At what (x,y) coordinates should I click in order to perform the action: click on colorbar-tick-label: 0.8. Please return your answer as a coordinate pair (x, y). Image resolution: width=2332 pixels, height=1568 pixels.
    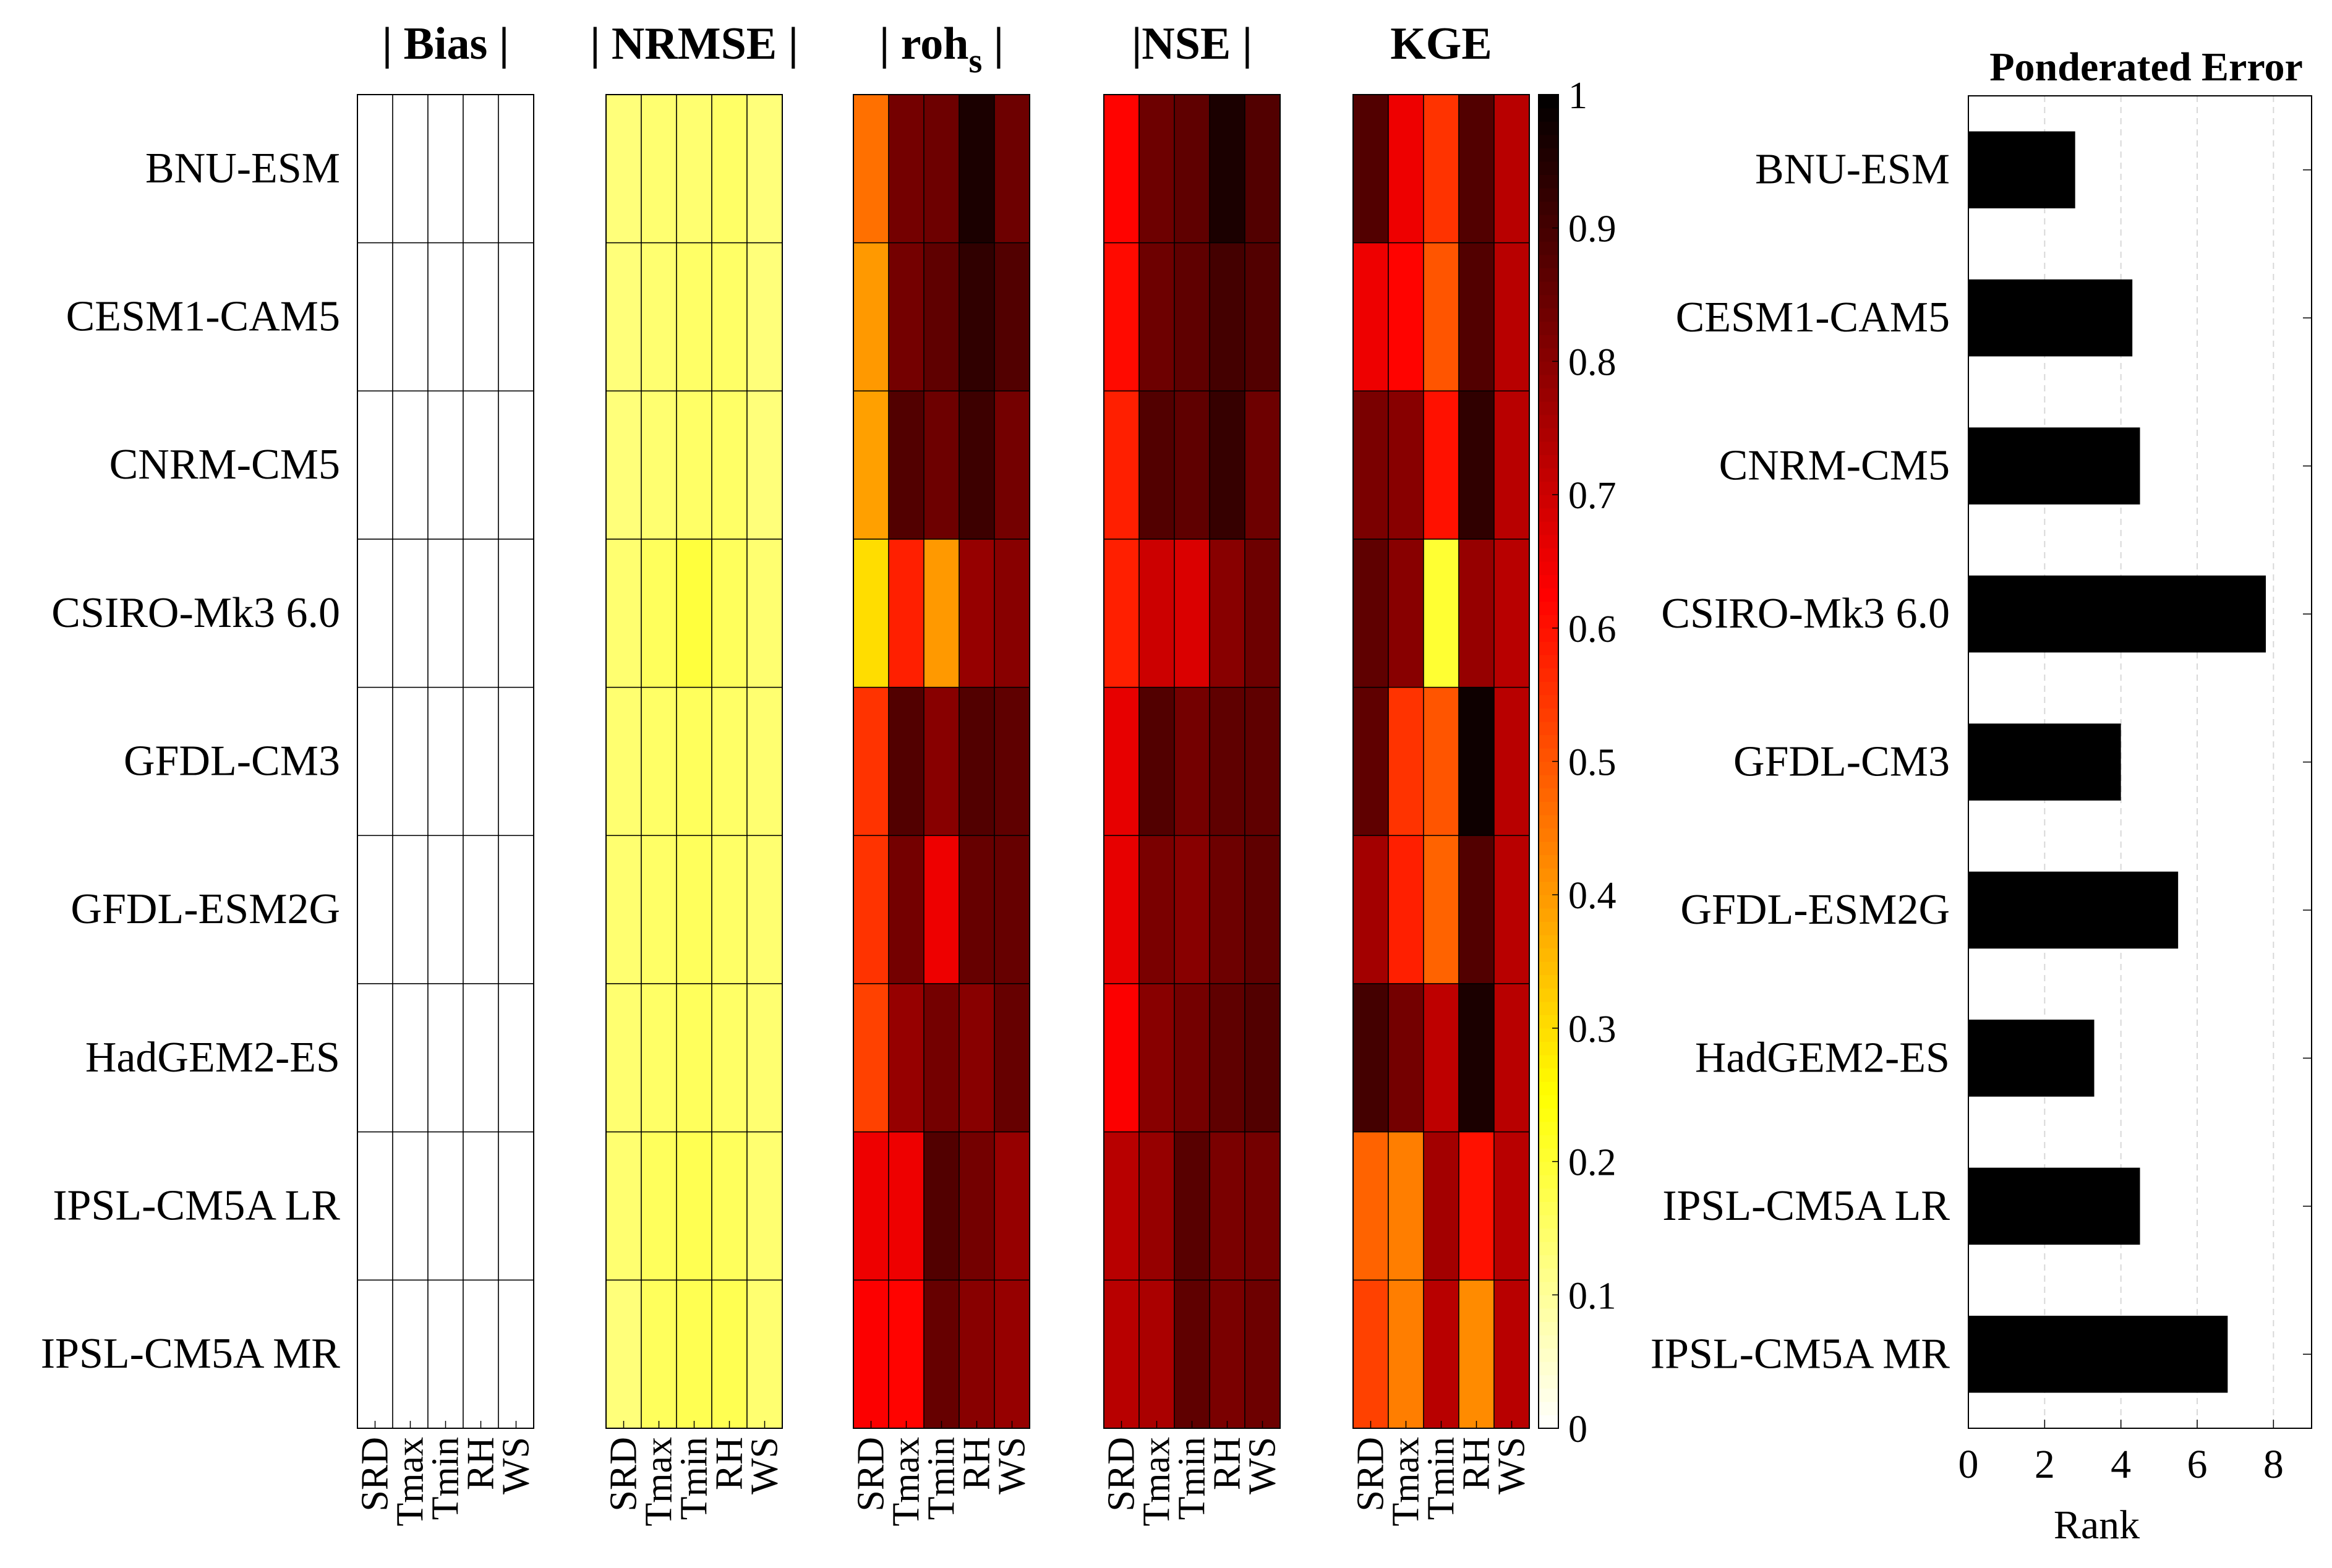
    Looking at the image, I should click on (1592, 362).